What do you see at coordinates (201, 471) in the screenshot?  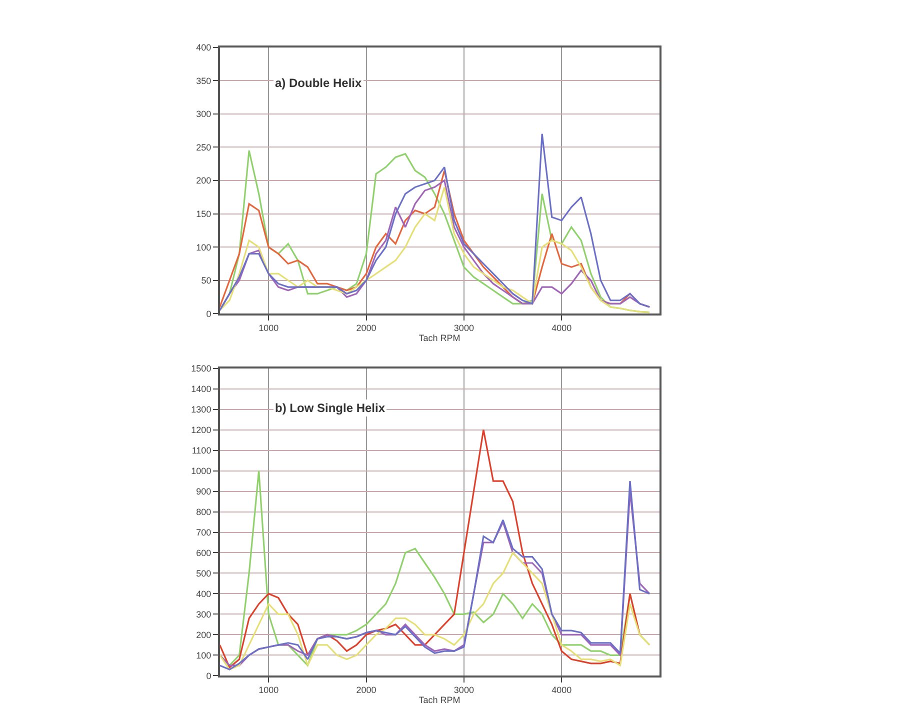 I see `y-tick-label: 1000` at bounding box center [201, 471].